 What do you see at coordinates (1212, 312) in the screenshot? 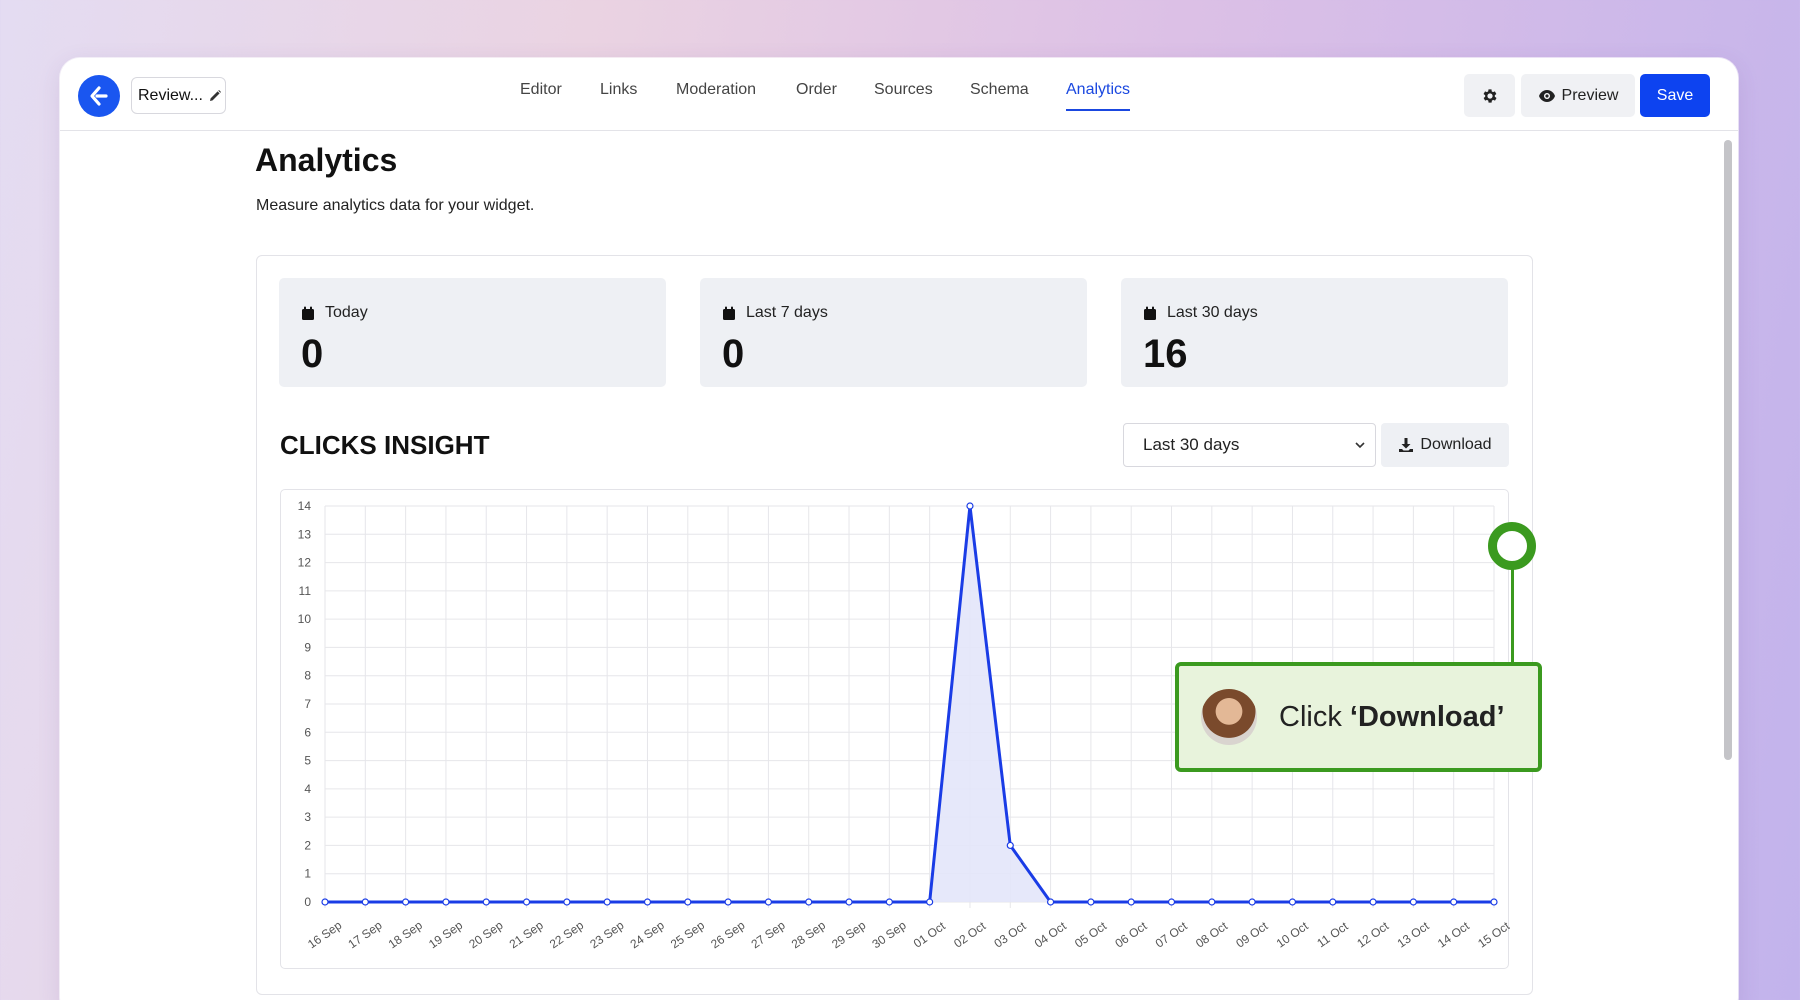
I see `stat-label-text: Last 30 days` at bounding box center [1212, 312].